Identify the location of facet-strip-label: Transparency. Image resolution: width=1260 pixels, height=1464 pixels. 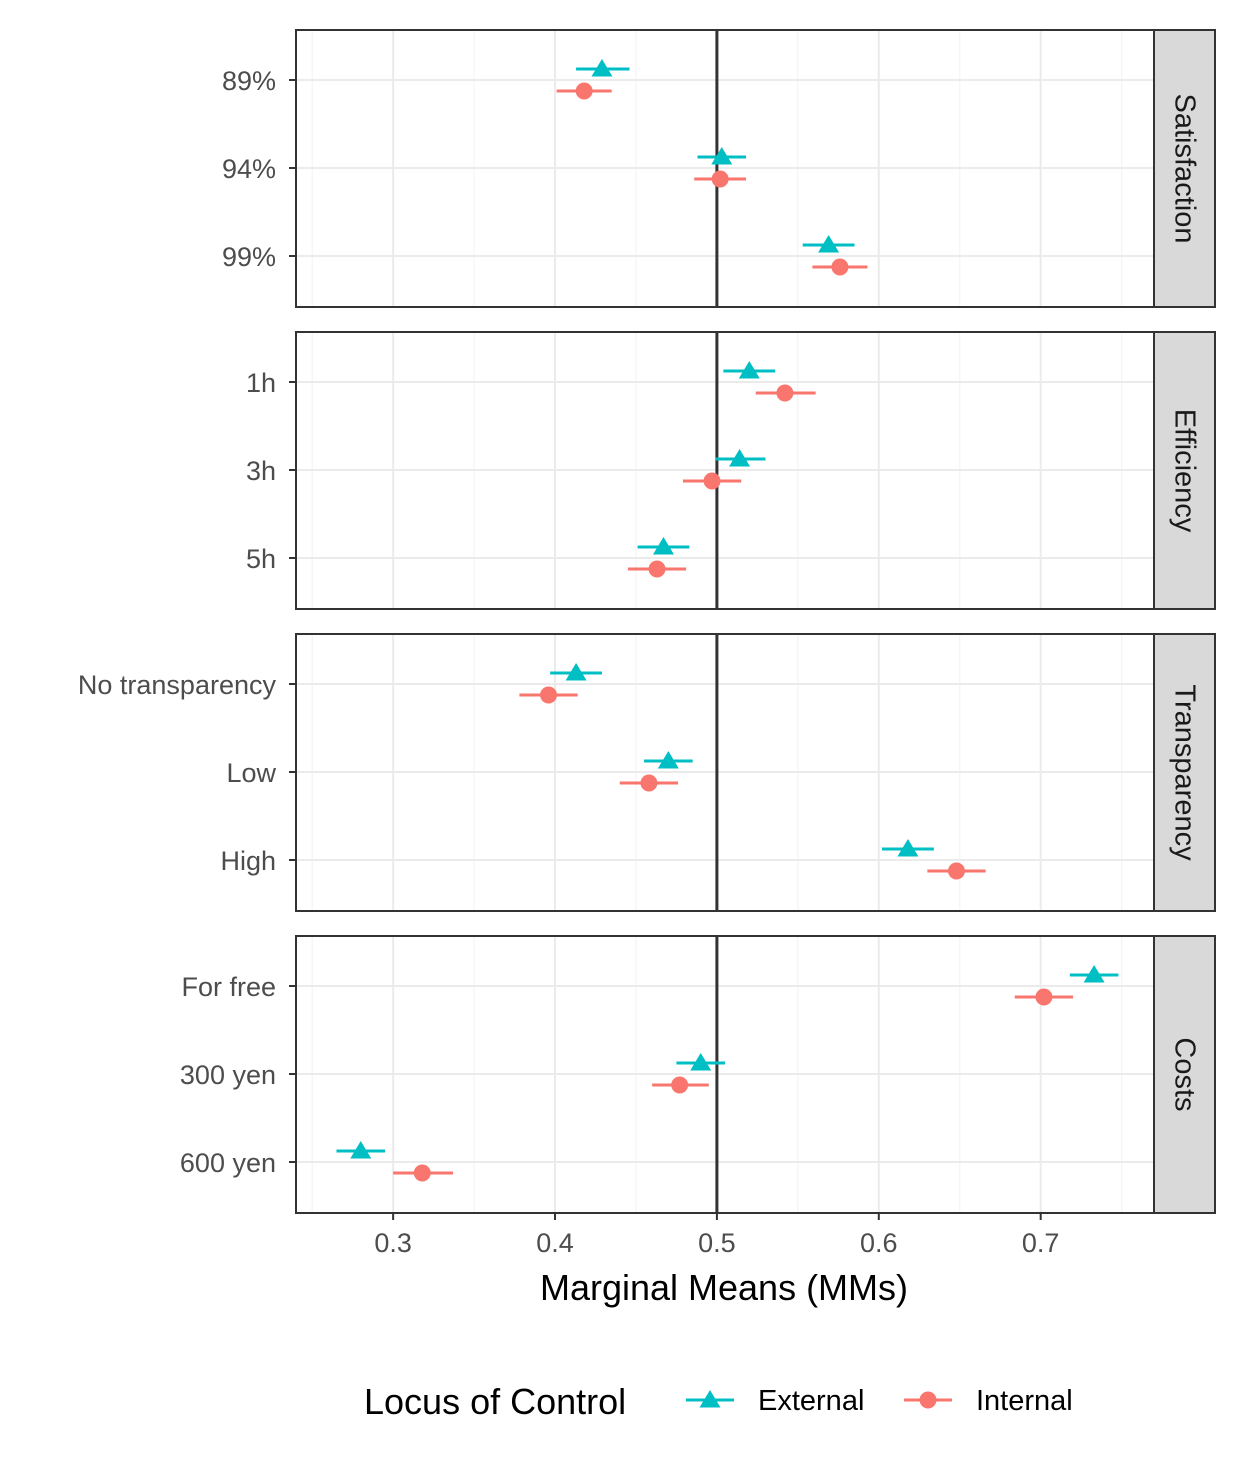
(1185, 772).